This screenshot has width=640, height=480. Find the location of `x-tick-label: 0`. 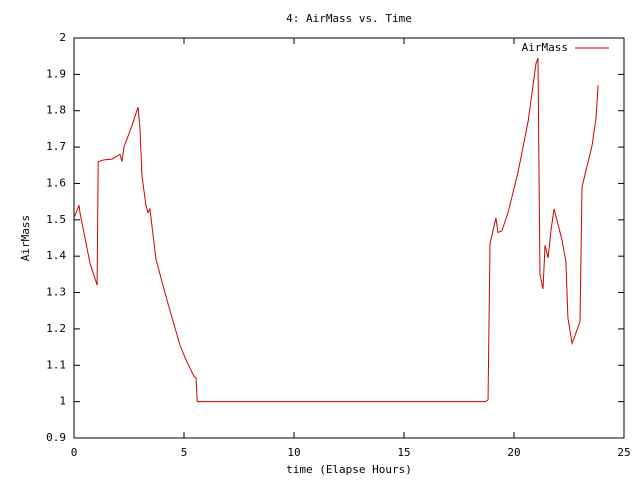

x-tick-label: 0 is located at coordinates (74, 452).